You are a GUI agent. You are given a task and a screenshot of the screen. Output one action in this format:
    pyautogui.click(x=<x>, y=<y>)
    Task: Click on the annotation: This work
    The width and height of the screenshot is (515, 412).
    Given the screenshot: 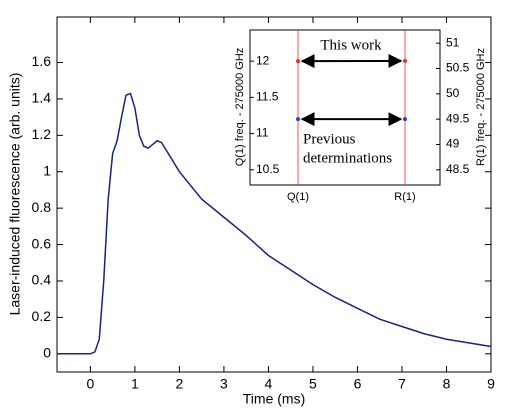 What is the action you would take?
    pyautogui.click(x=351, y=45)
    